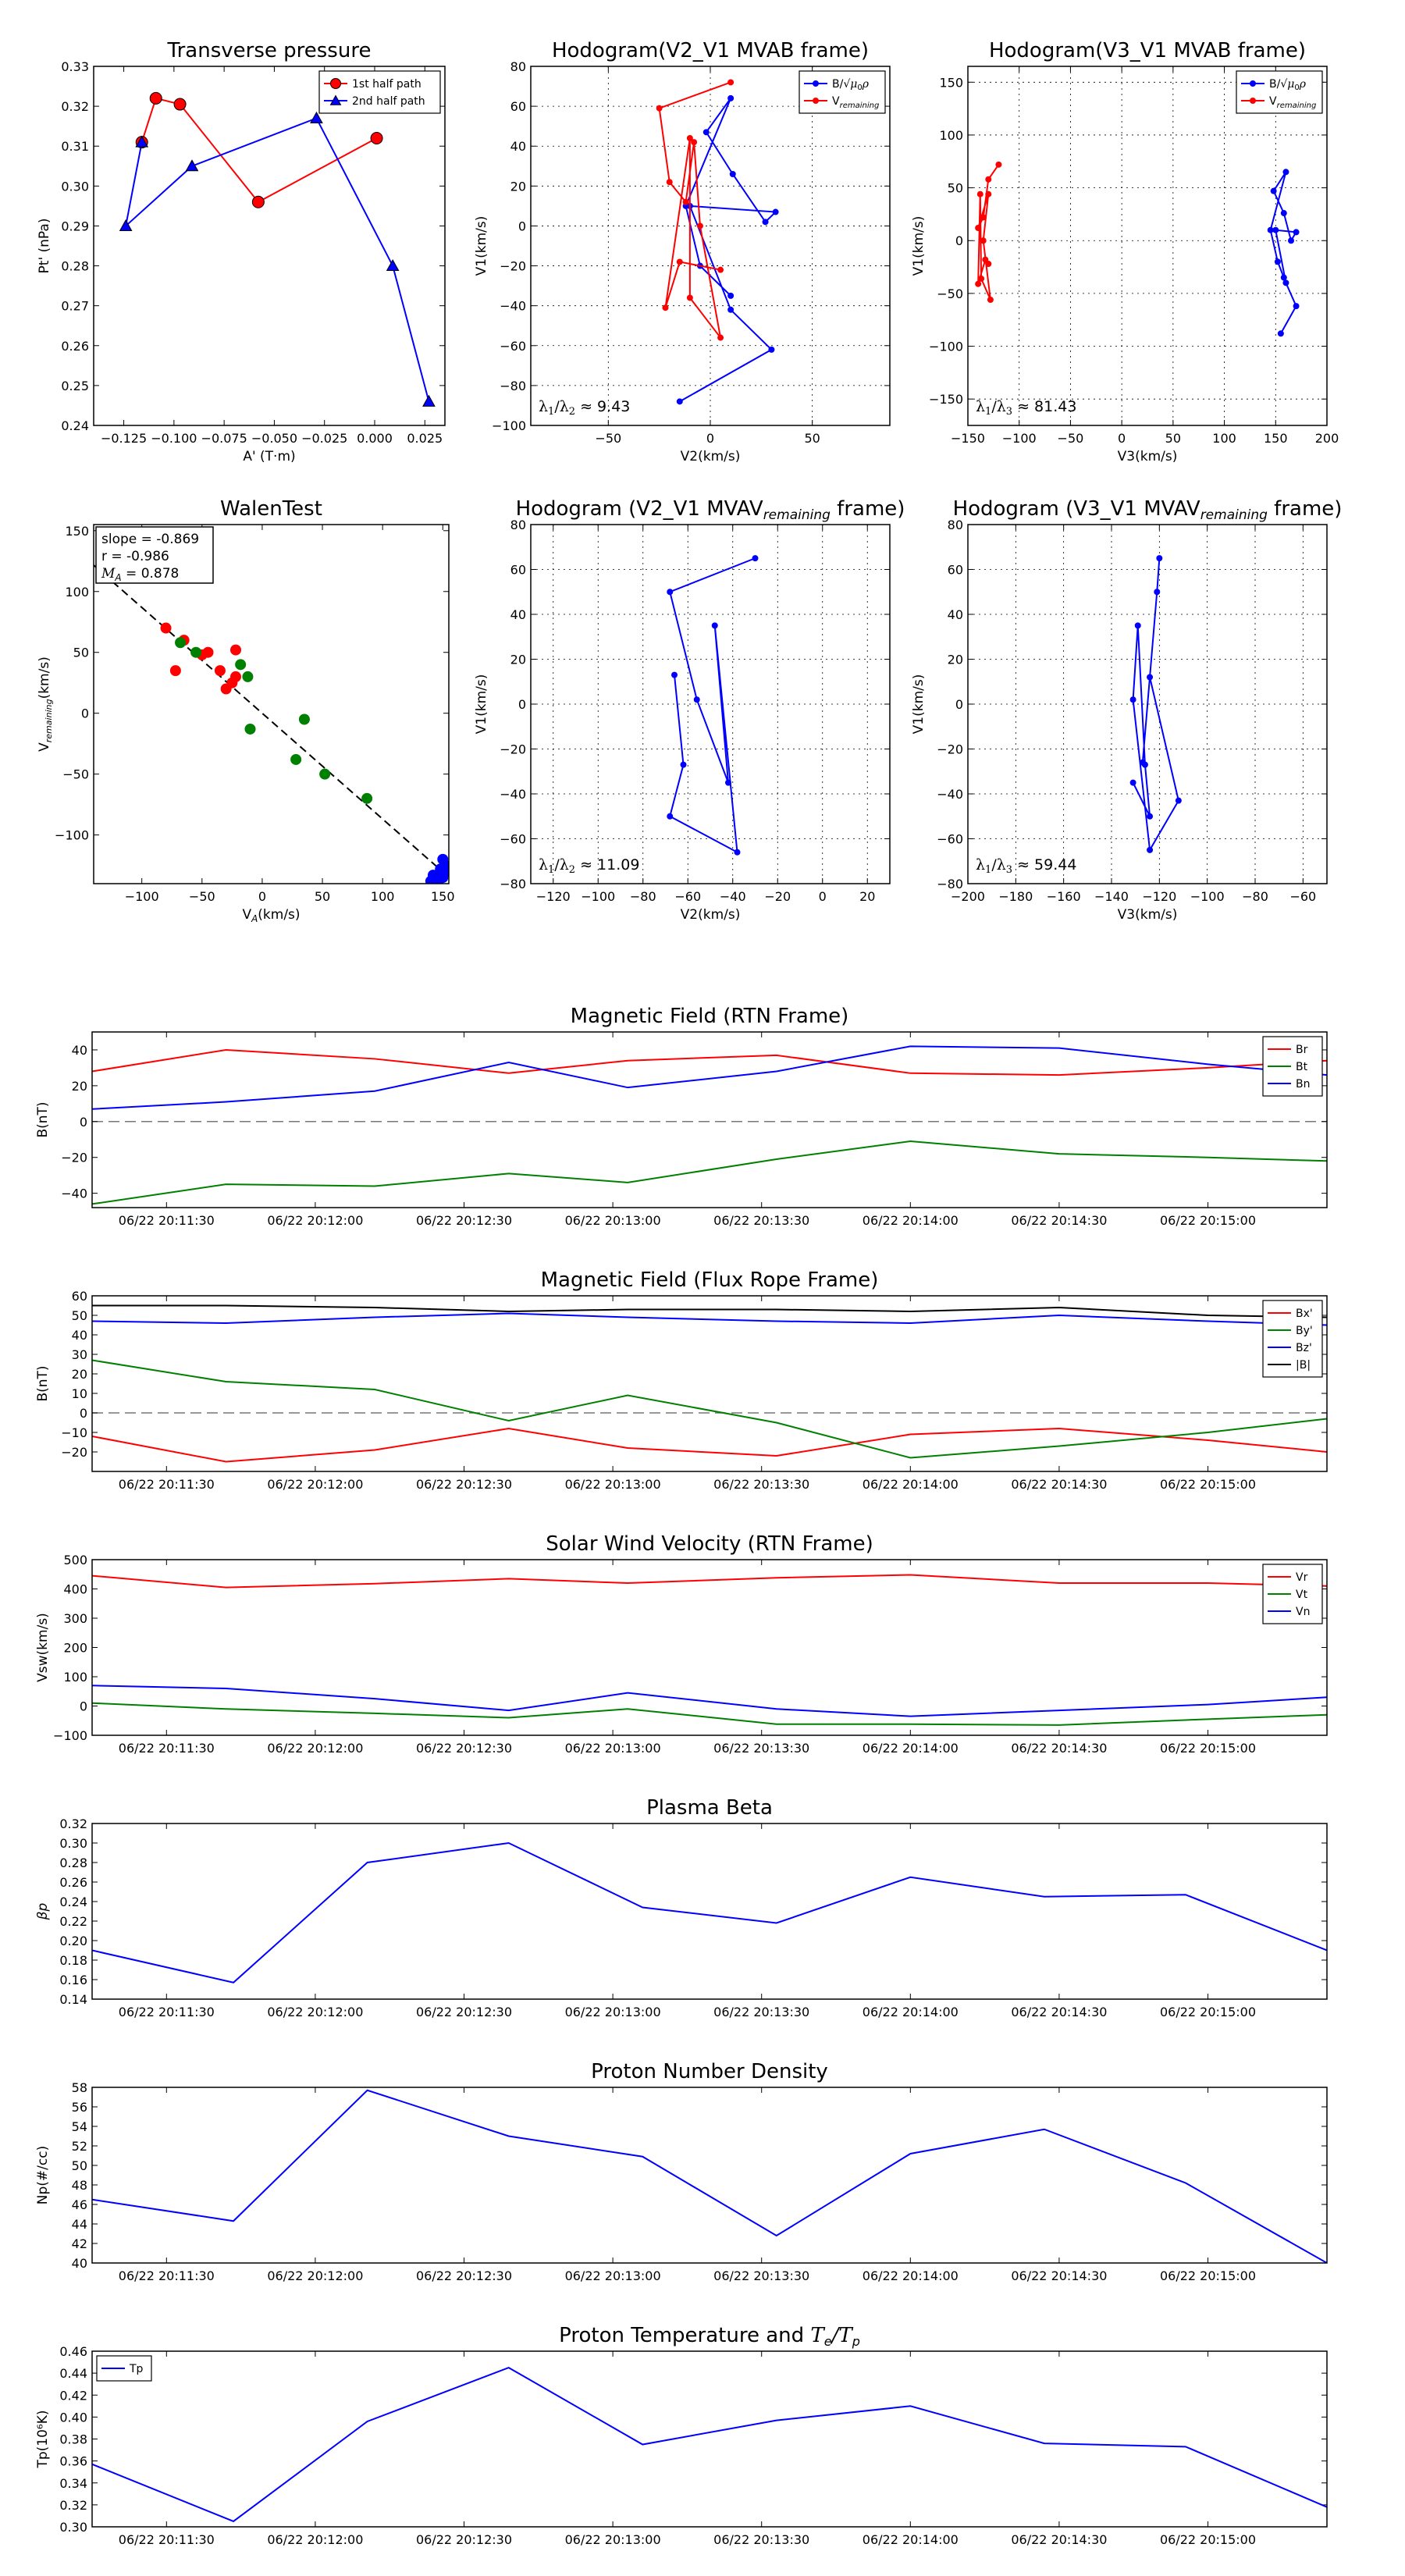 This screenshot has height=2576, width=1405. Describe the element at coordinates (1302, 1067) in the screenshot. I see `legend-label: Bt` at that location.